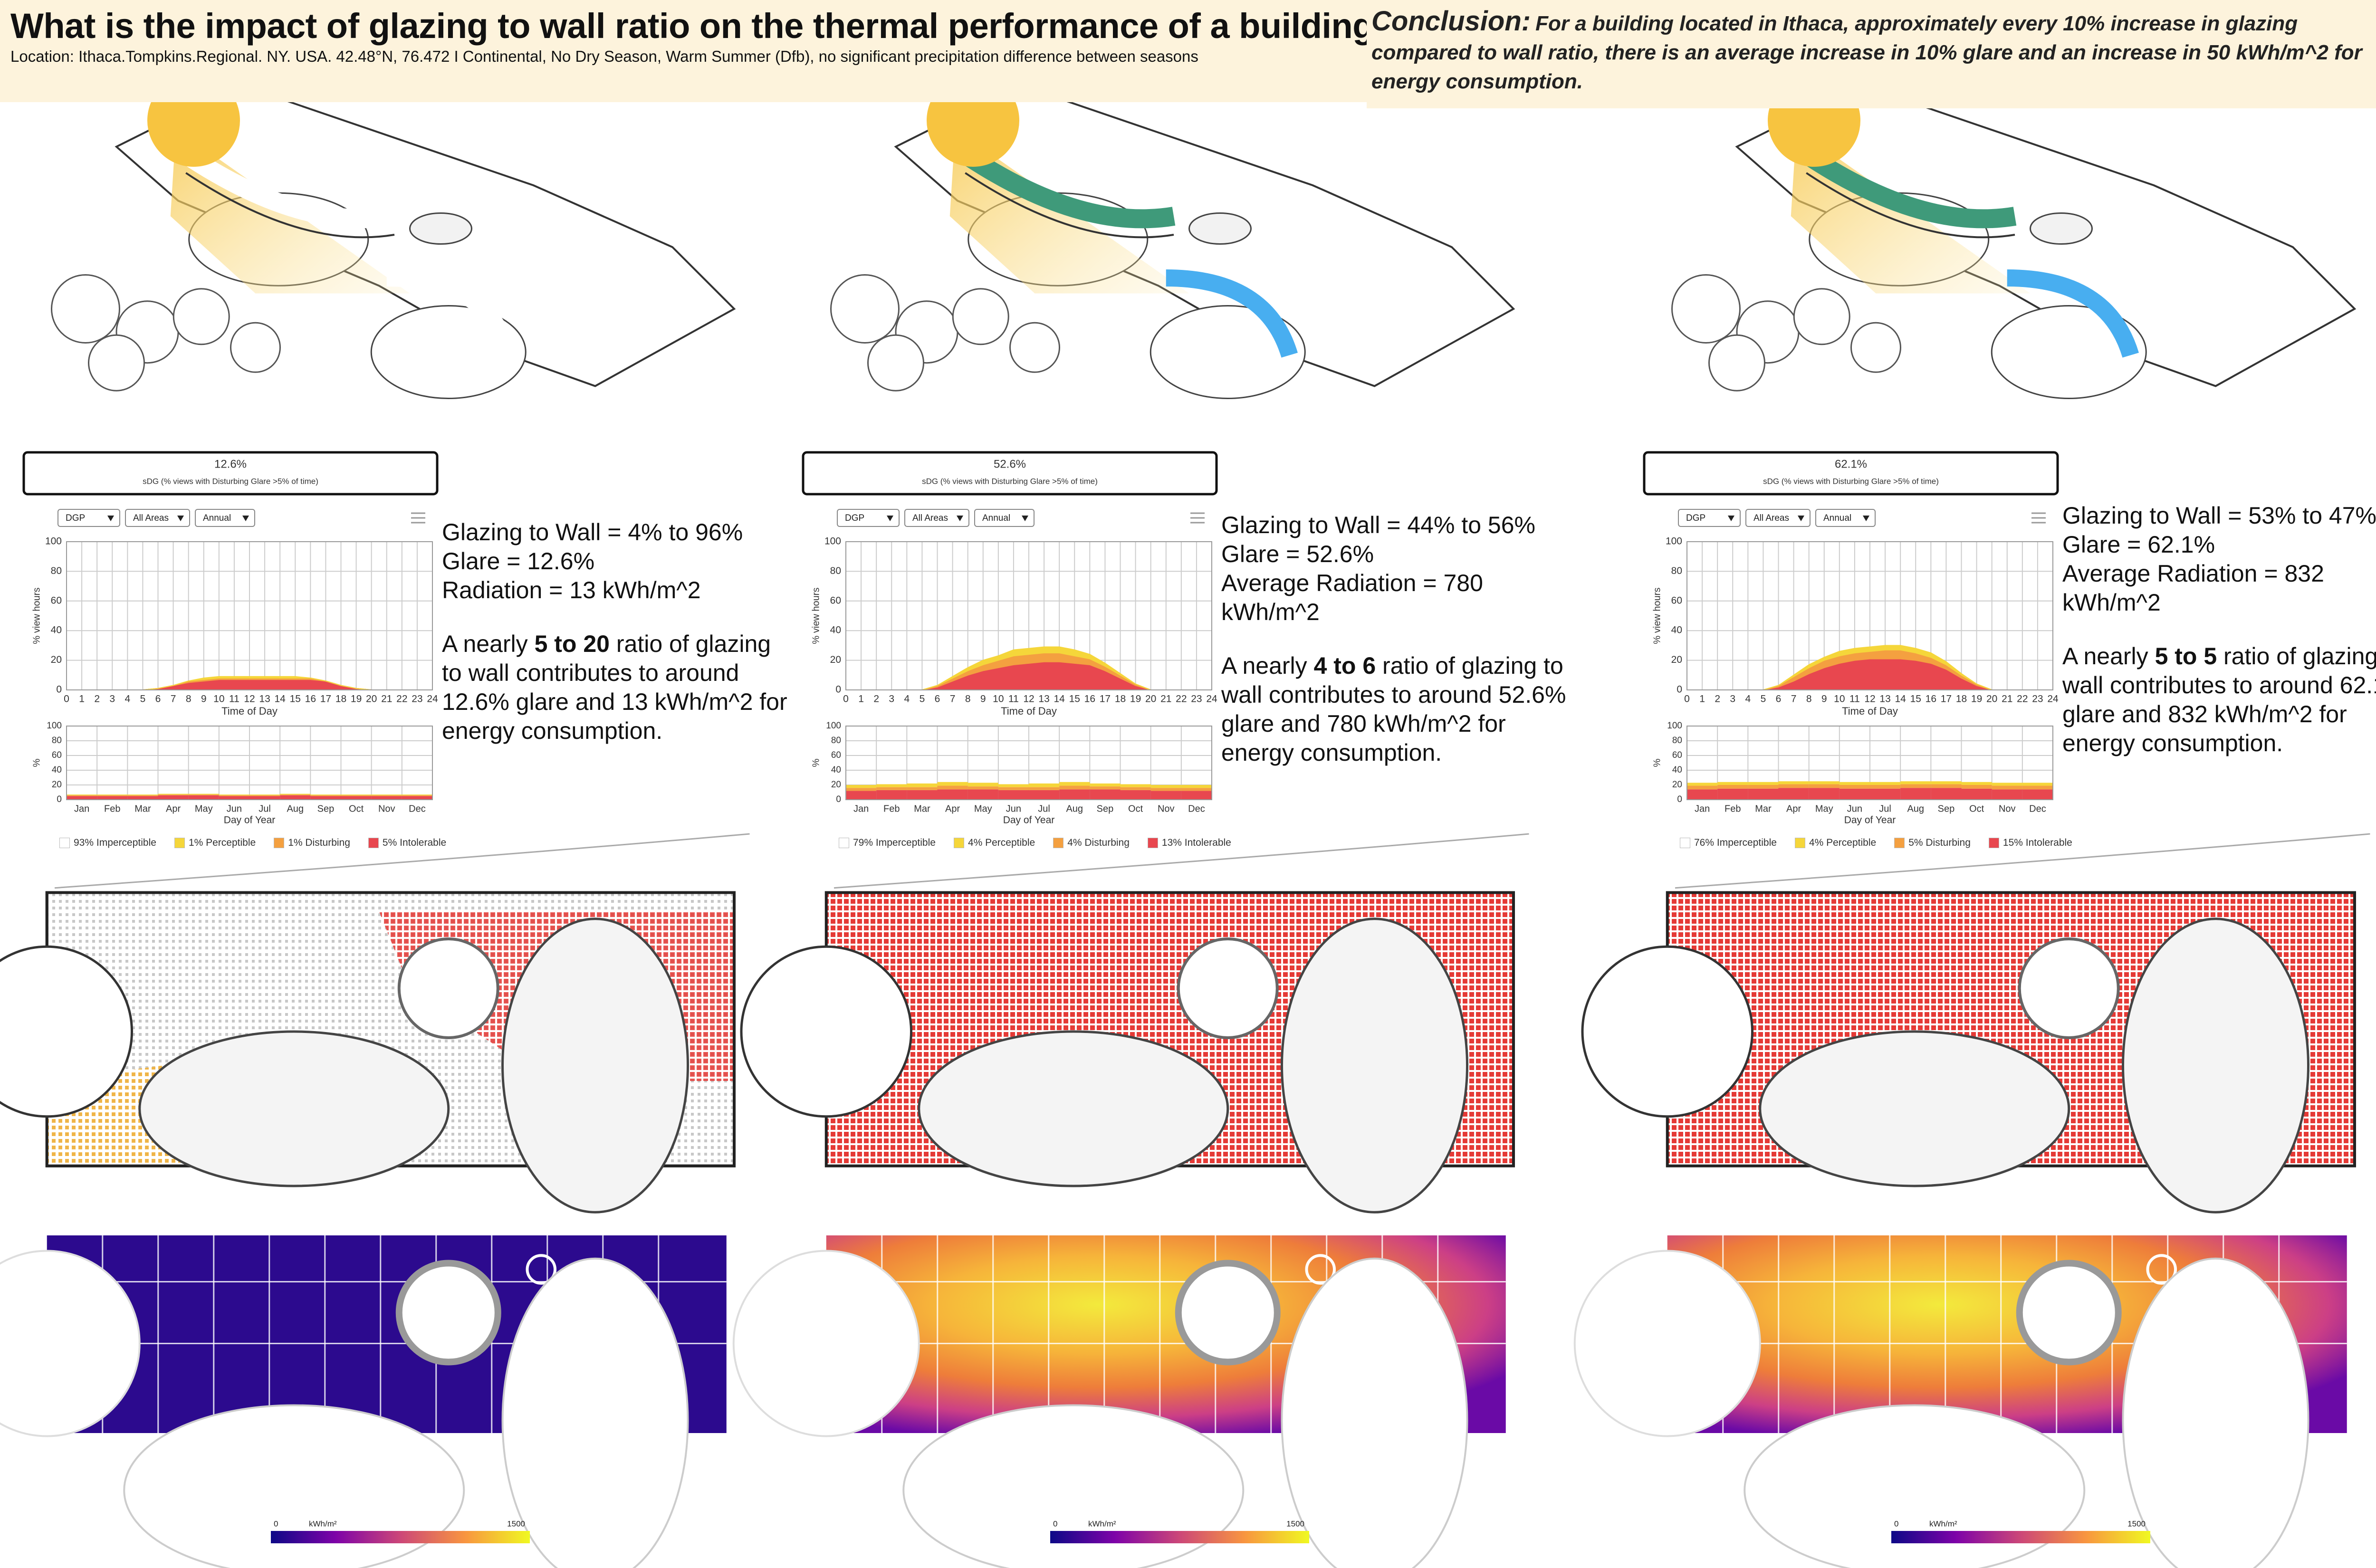 The width and height of the screenshot is (2376, 1568). What do you see at coordinates (371, 700) in the screenshot?
I see `x-tick-label: 20` at bounding box center [371, 700].